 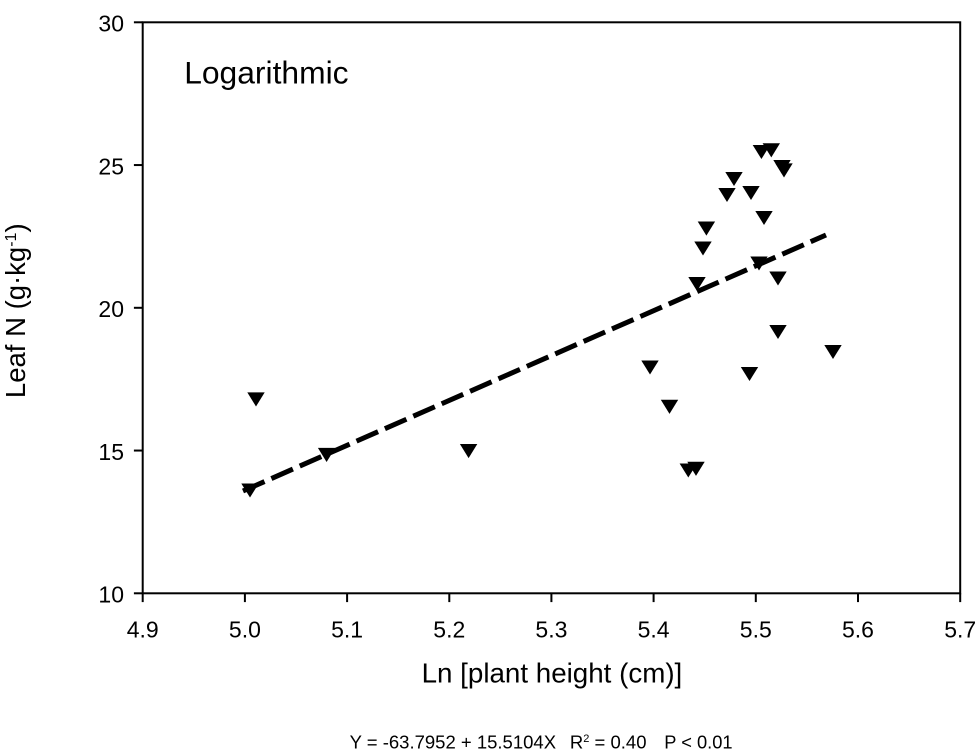 What do you see at coordinates (111, 595) in the screenshot?
I see `svg-text: 10` at bounding box center [111, 595].